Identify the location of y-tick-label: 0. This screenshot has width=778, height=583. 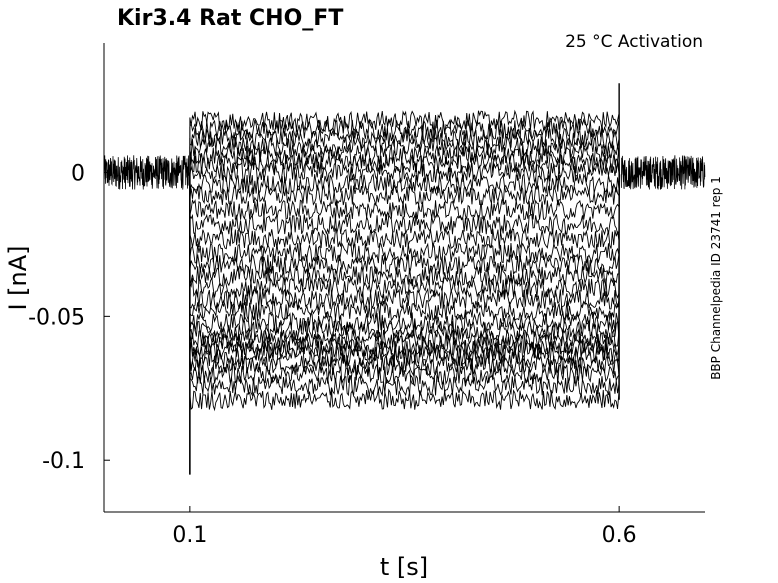
(78, 173).